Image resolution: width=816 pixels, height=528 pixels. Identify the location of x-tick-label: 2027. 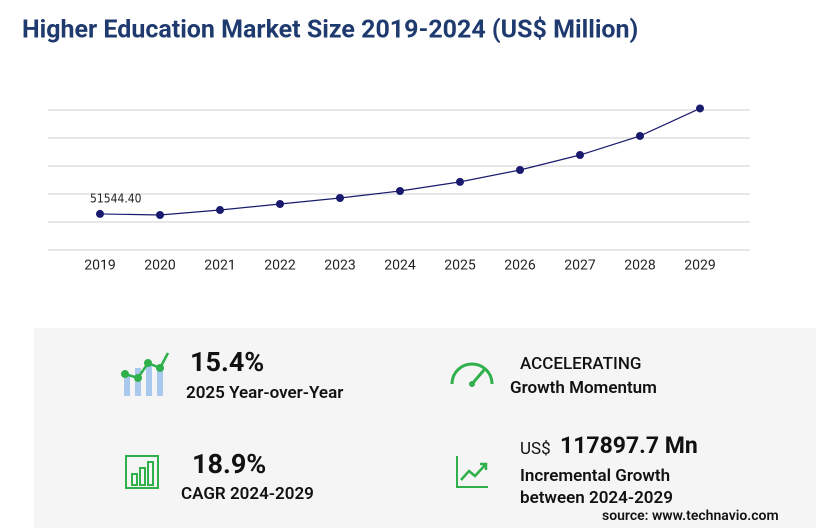
(580, 266).